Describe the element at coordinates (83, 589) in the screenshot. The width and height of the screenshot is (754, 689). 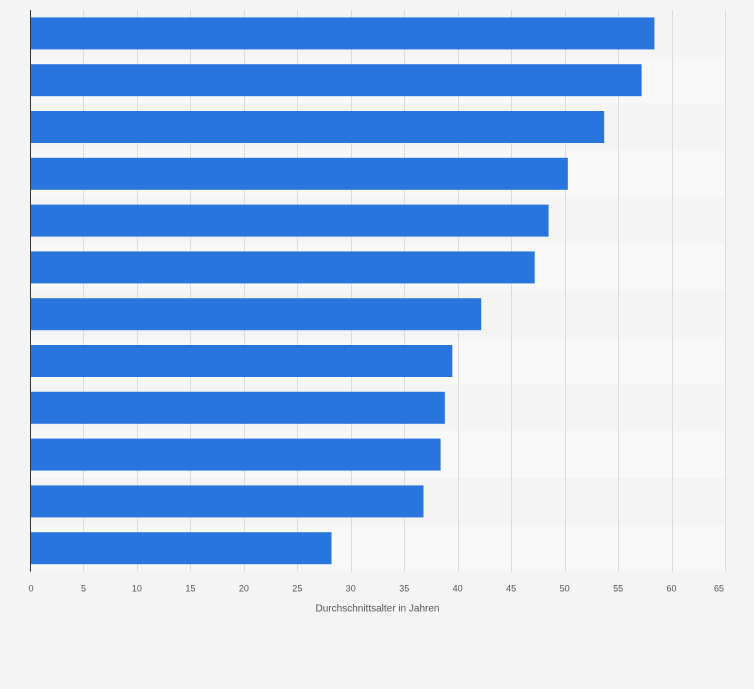
I see `x-tick-label: 5` at that location.